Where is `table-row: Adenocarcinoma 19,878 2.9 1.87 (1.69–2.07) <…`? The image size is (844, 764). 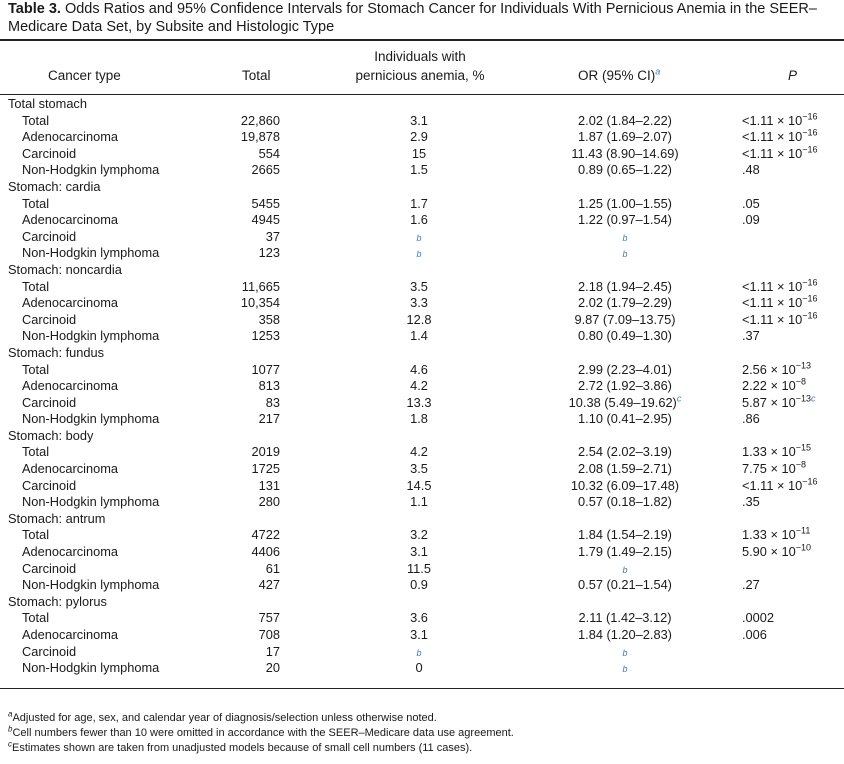 table-row: Adenocarcinoma 19,878 2.9 1.87 (1.69–2.07) <… is located at coordinates (422, 136).